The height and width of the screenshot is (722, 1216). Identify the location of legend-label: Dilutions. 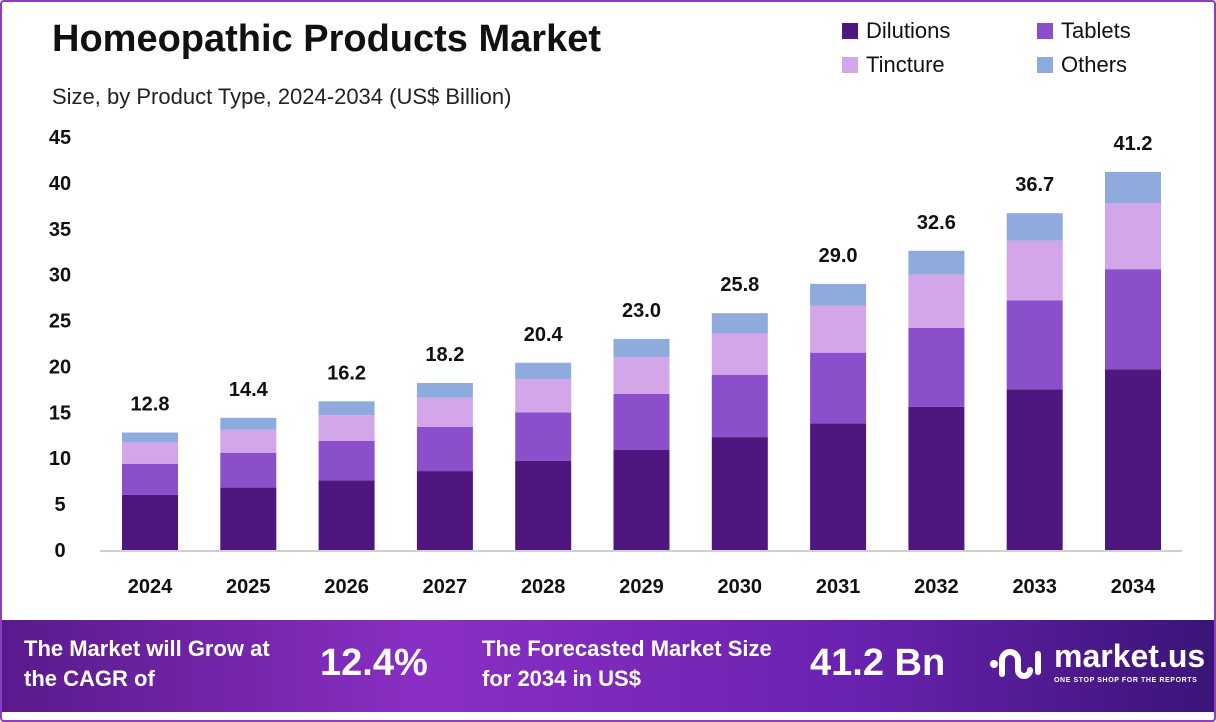
(908, 30).